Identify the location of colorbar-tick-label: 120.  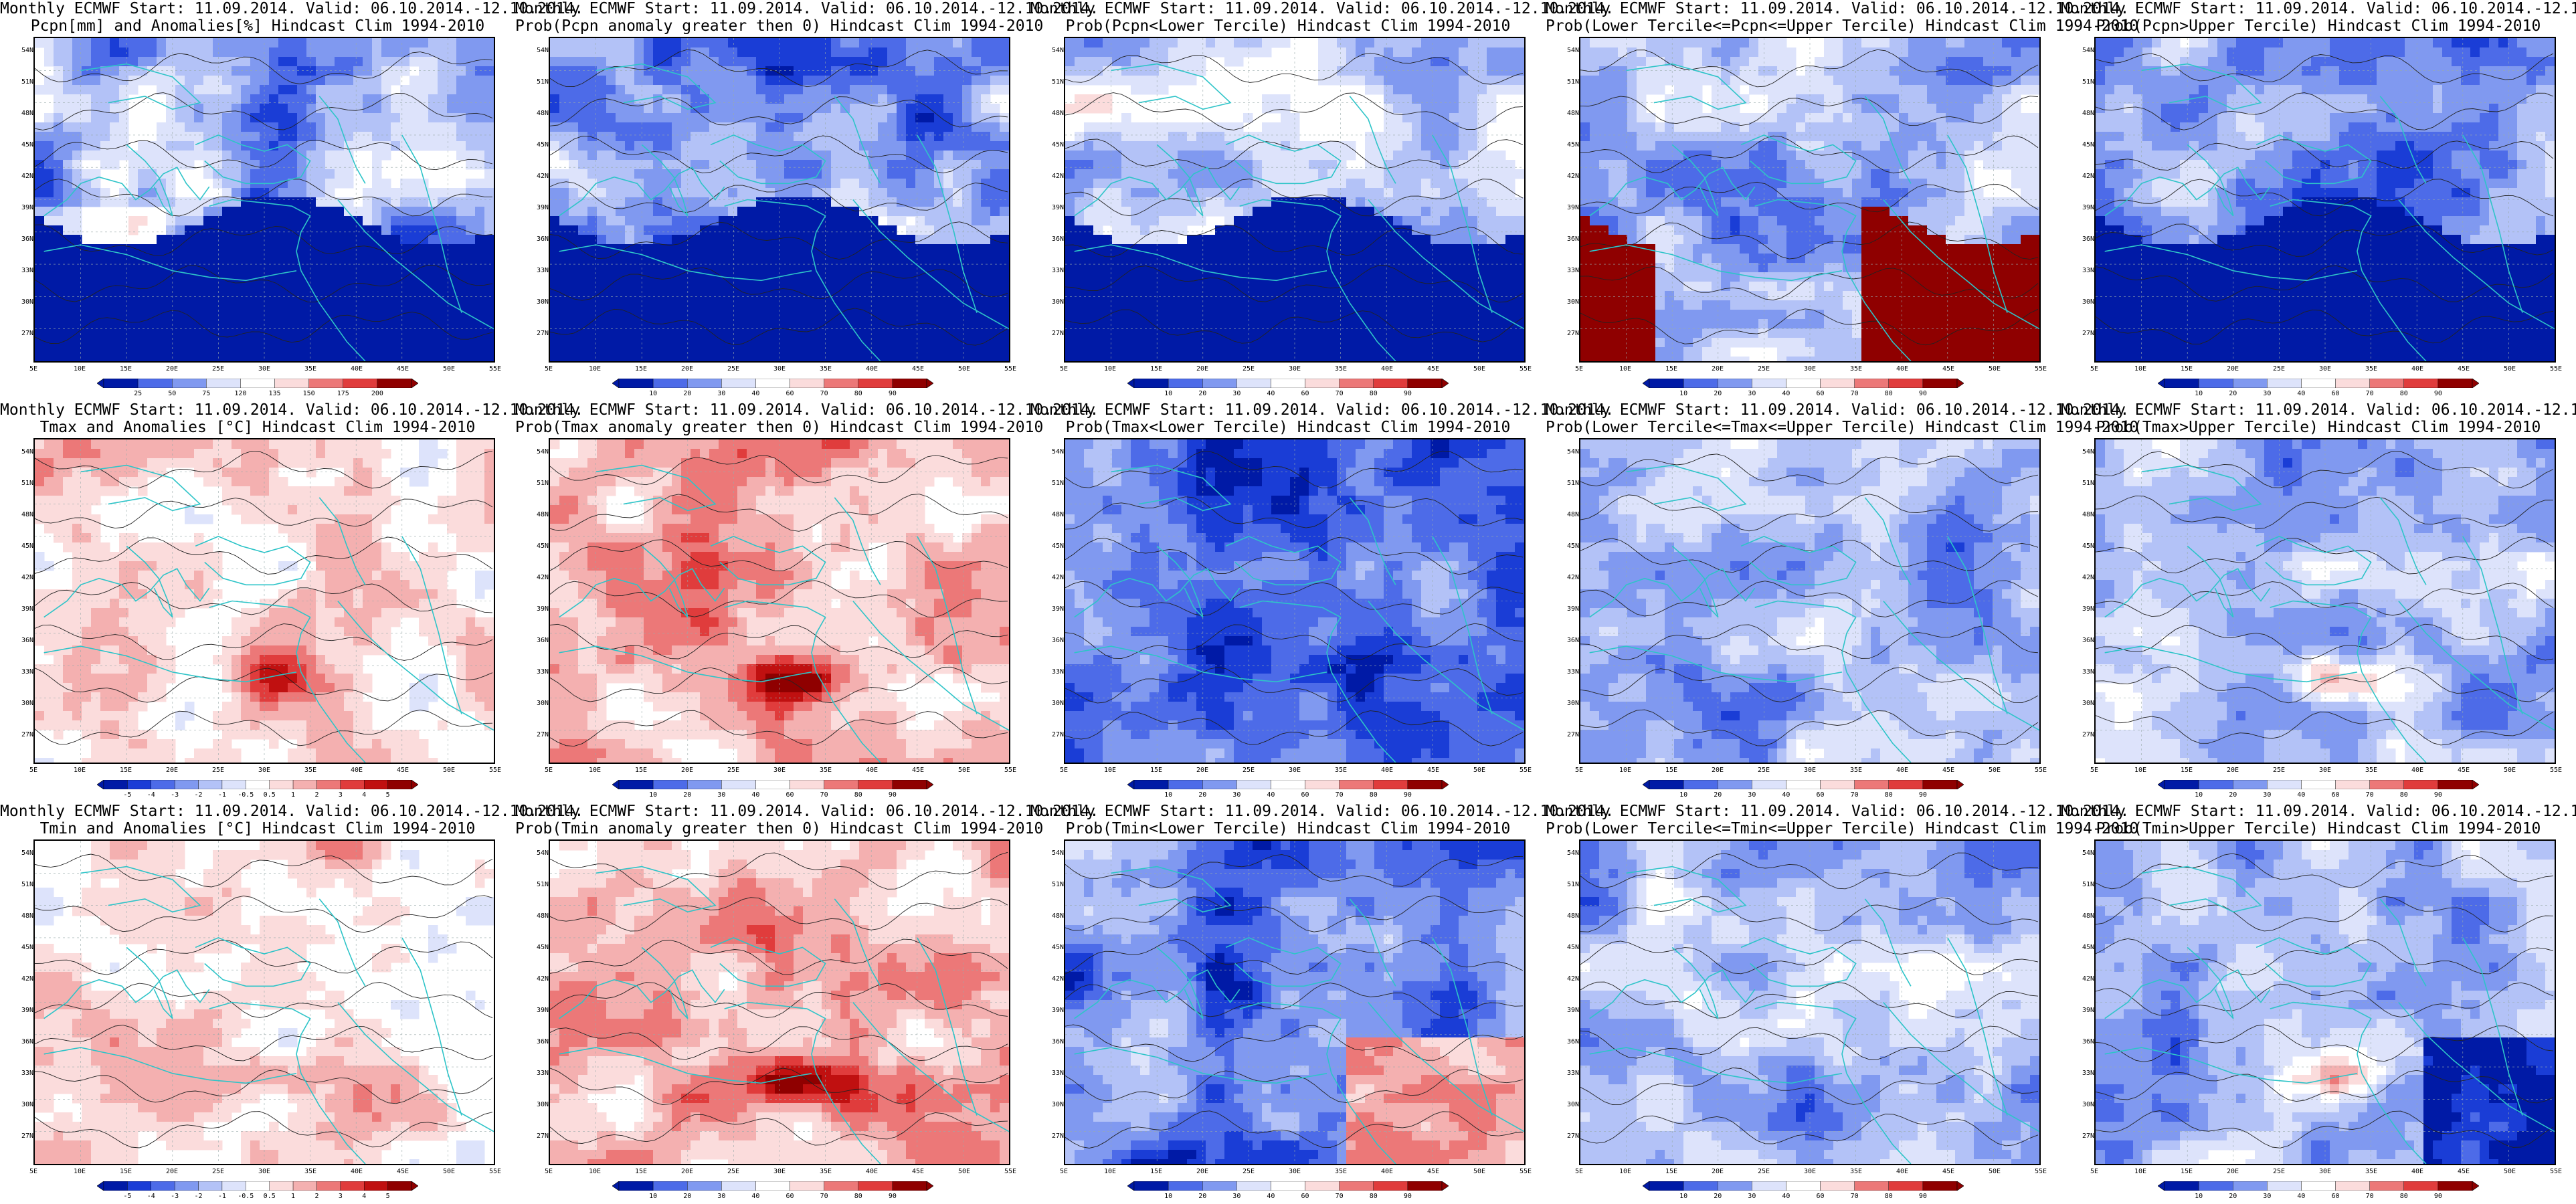
(240, 393).